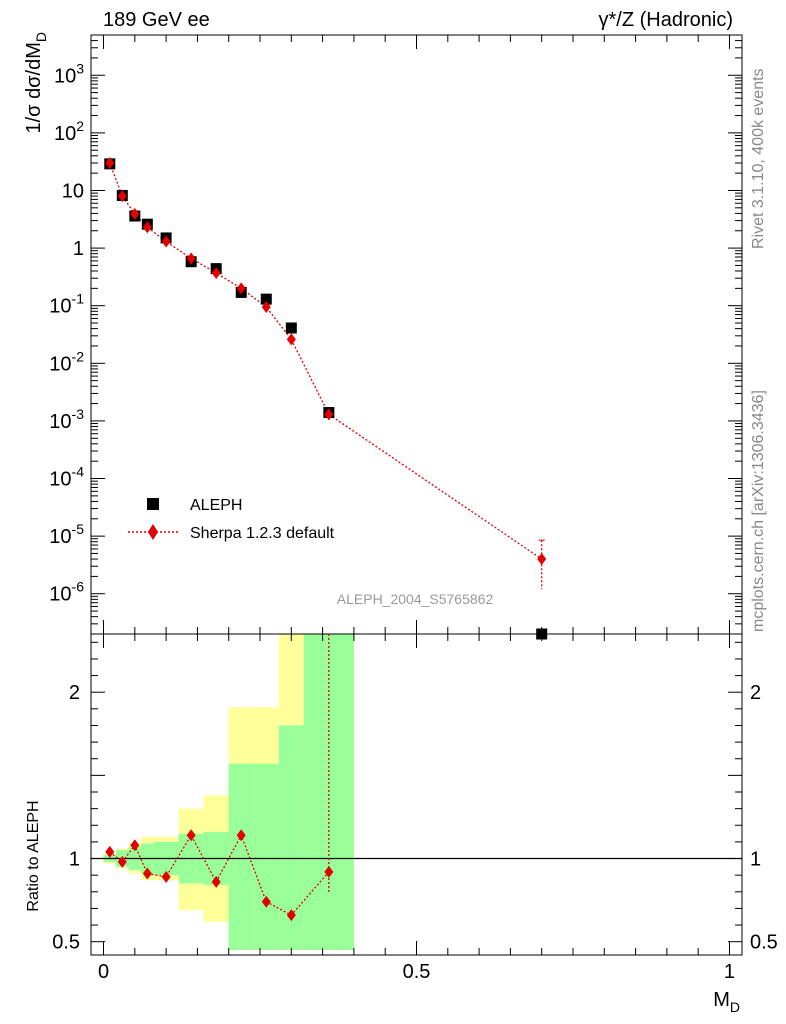  Describe the element at coordinates (764, 943) in the screenshot. I see `ratio-y-tick-label-right: 0.5` at that location.